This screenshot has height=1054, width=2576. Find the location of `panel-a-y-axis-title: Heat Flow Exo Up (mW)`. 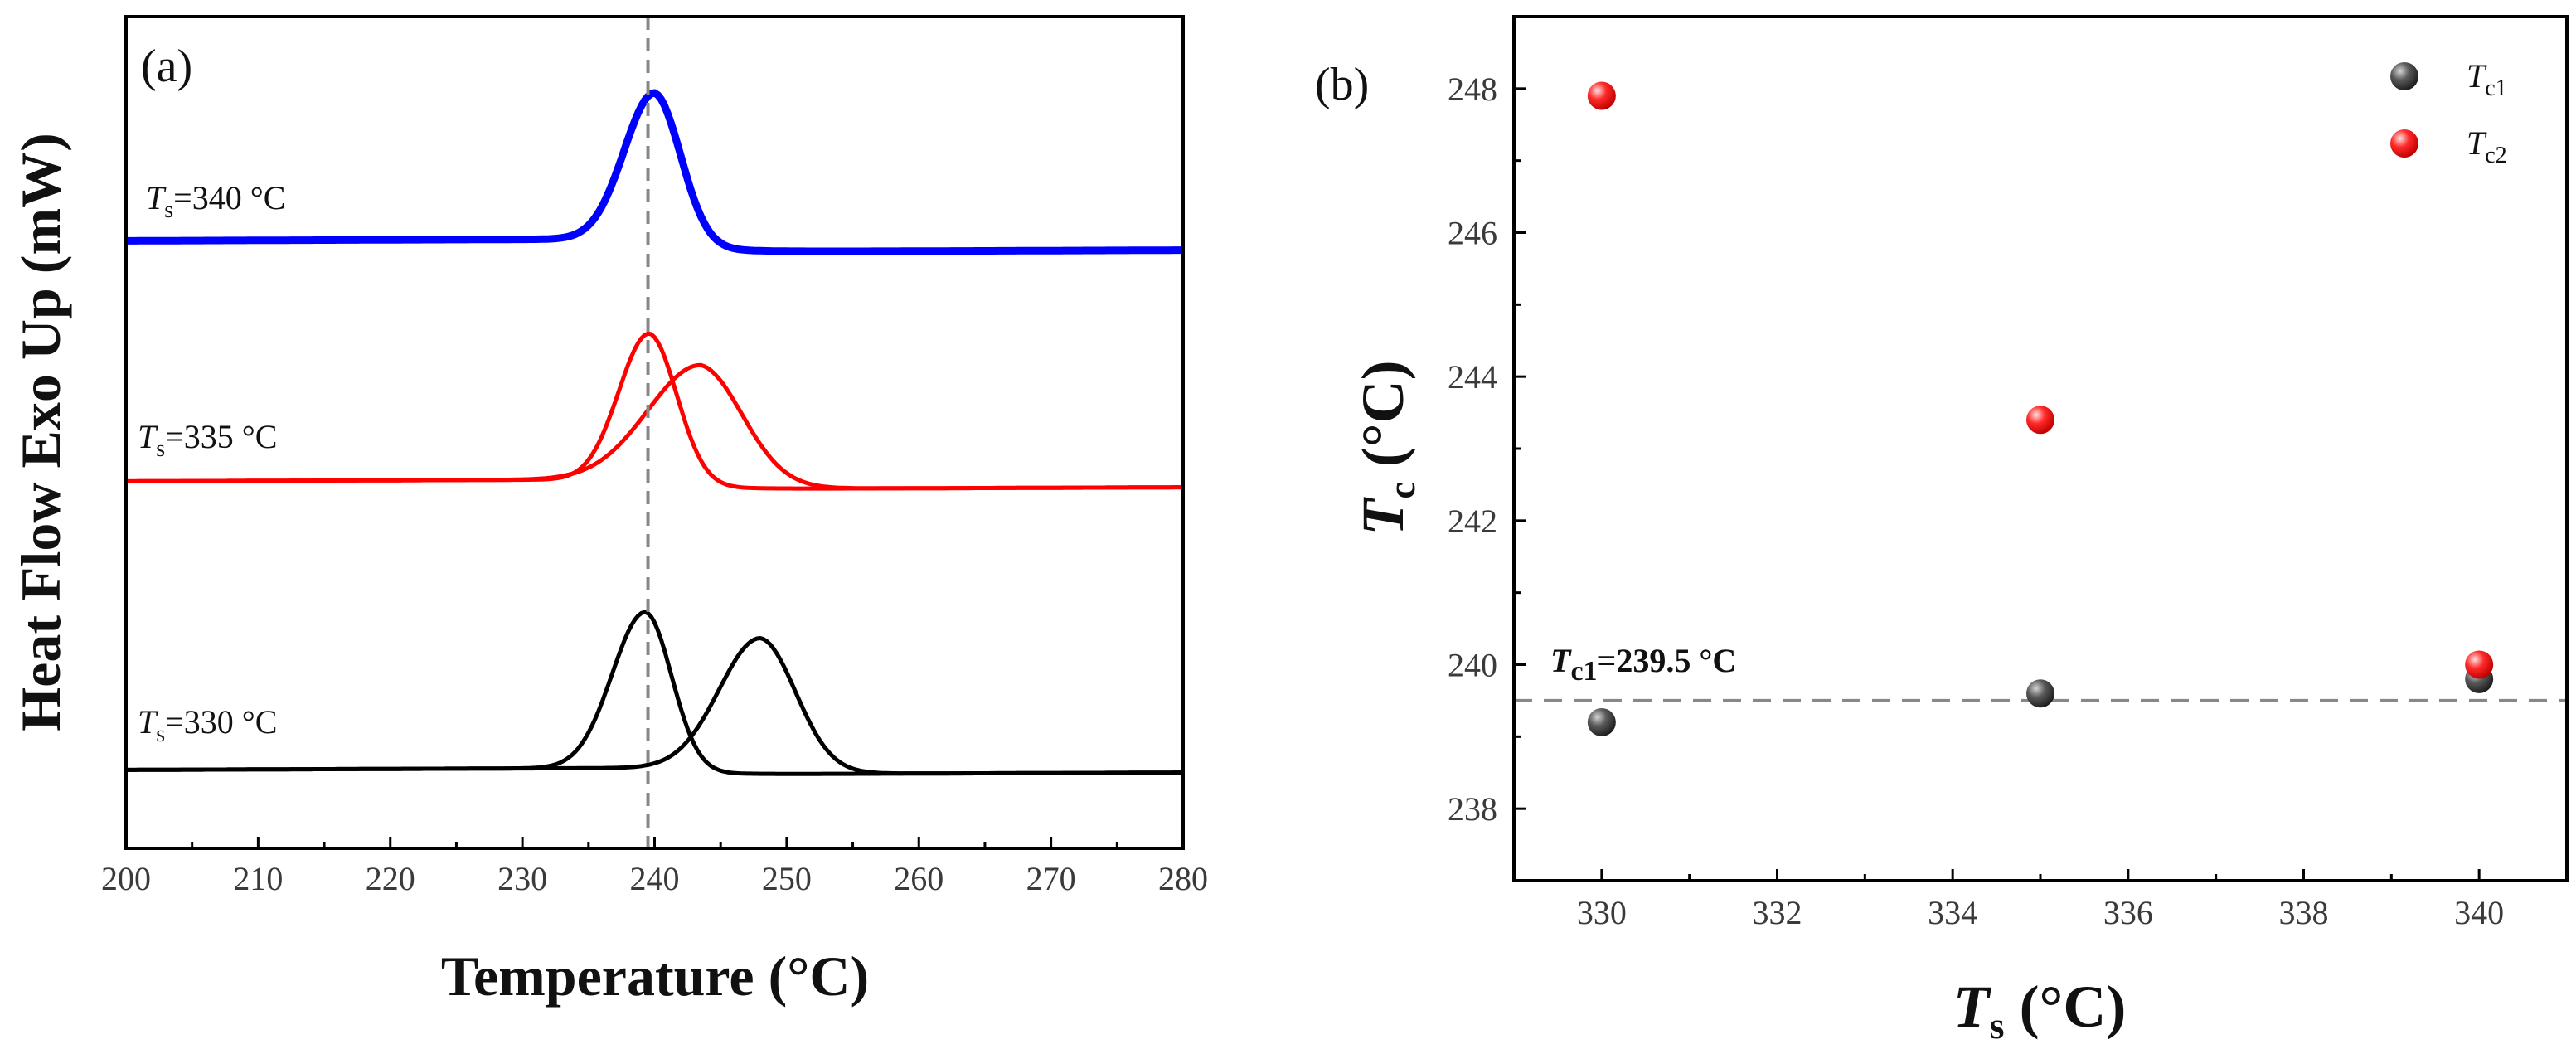

panel-a-y-axis-title: Heat Flow Exo Up (mW) is located at coordinates (40, 432).